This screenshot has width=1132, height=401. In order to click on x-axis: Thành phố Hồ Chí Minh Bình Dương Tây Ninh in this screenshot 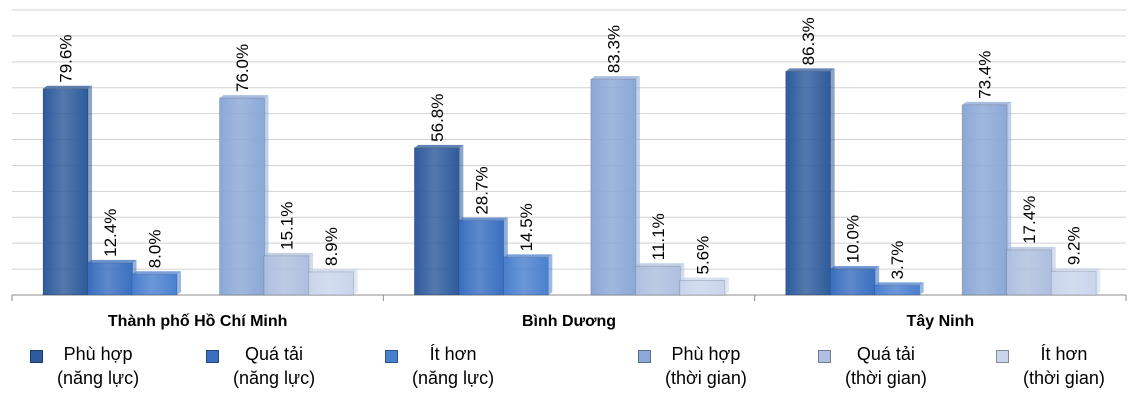, I will do `click(569, 312)`.